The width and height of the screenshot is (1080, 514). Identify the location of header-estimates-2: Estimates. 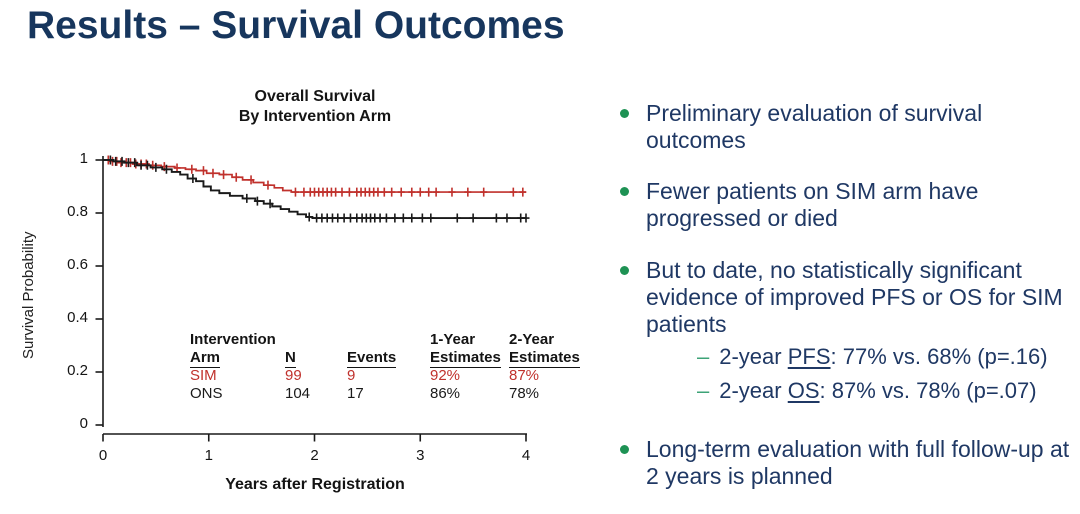
(544, 358).